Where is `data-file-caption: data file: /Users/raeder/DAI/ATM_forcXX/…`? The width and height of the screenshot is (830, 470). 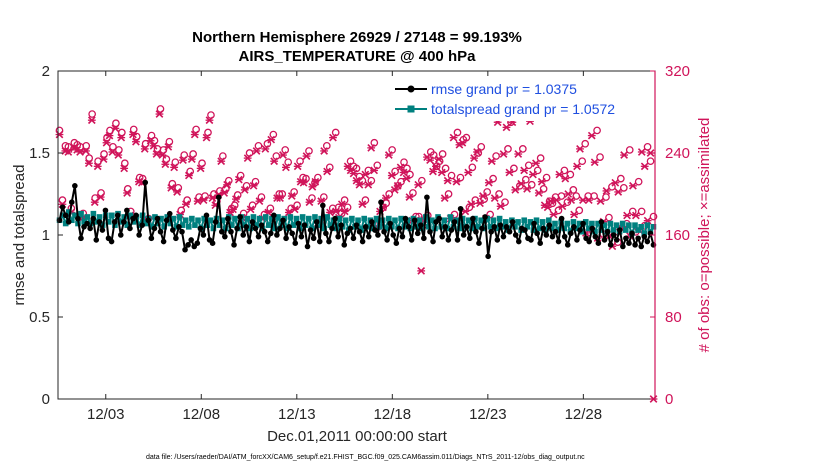
data-file-caption: data file: /Users/raeder/DAI/ATM_forcXX/… is located at coordinates (365, 457).